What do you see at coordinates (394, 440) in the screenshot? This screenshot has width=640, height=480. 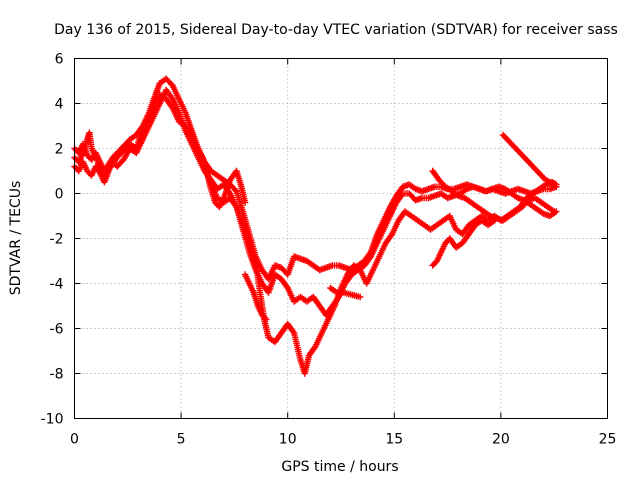 I see `x-tick-label: 15` at bounding box center [394, 440].